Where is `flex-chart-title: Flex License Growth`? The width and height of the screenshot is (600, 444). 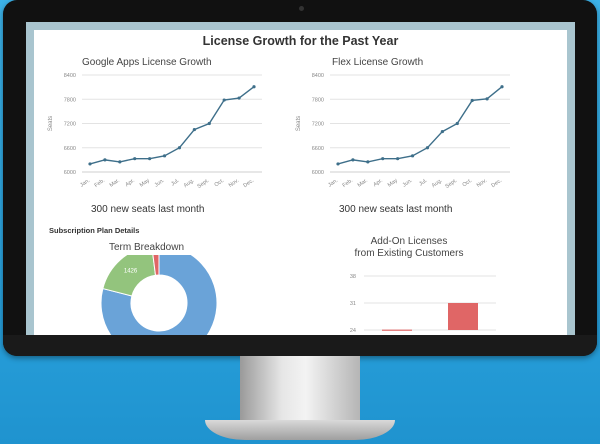
flex-chart-title: Flex License Growth is located at coordinates (378, 62).